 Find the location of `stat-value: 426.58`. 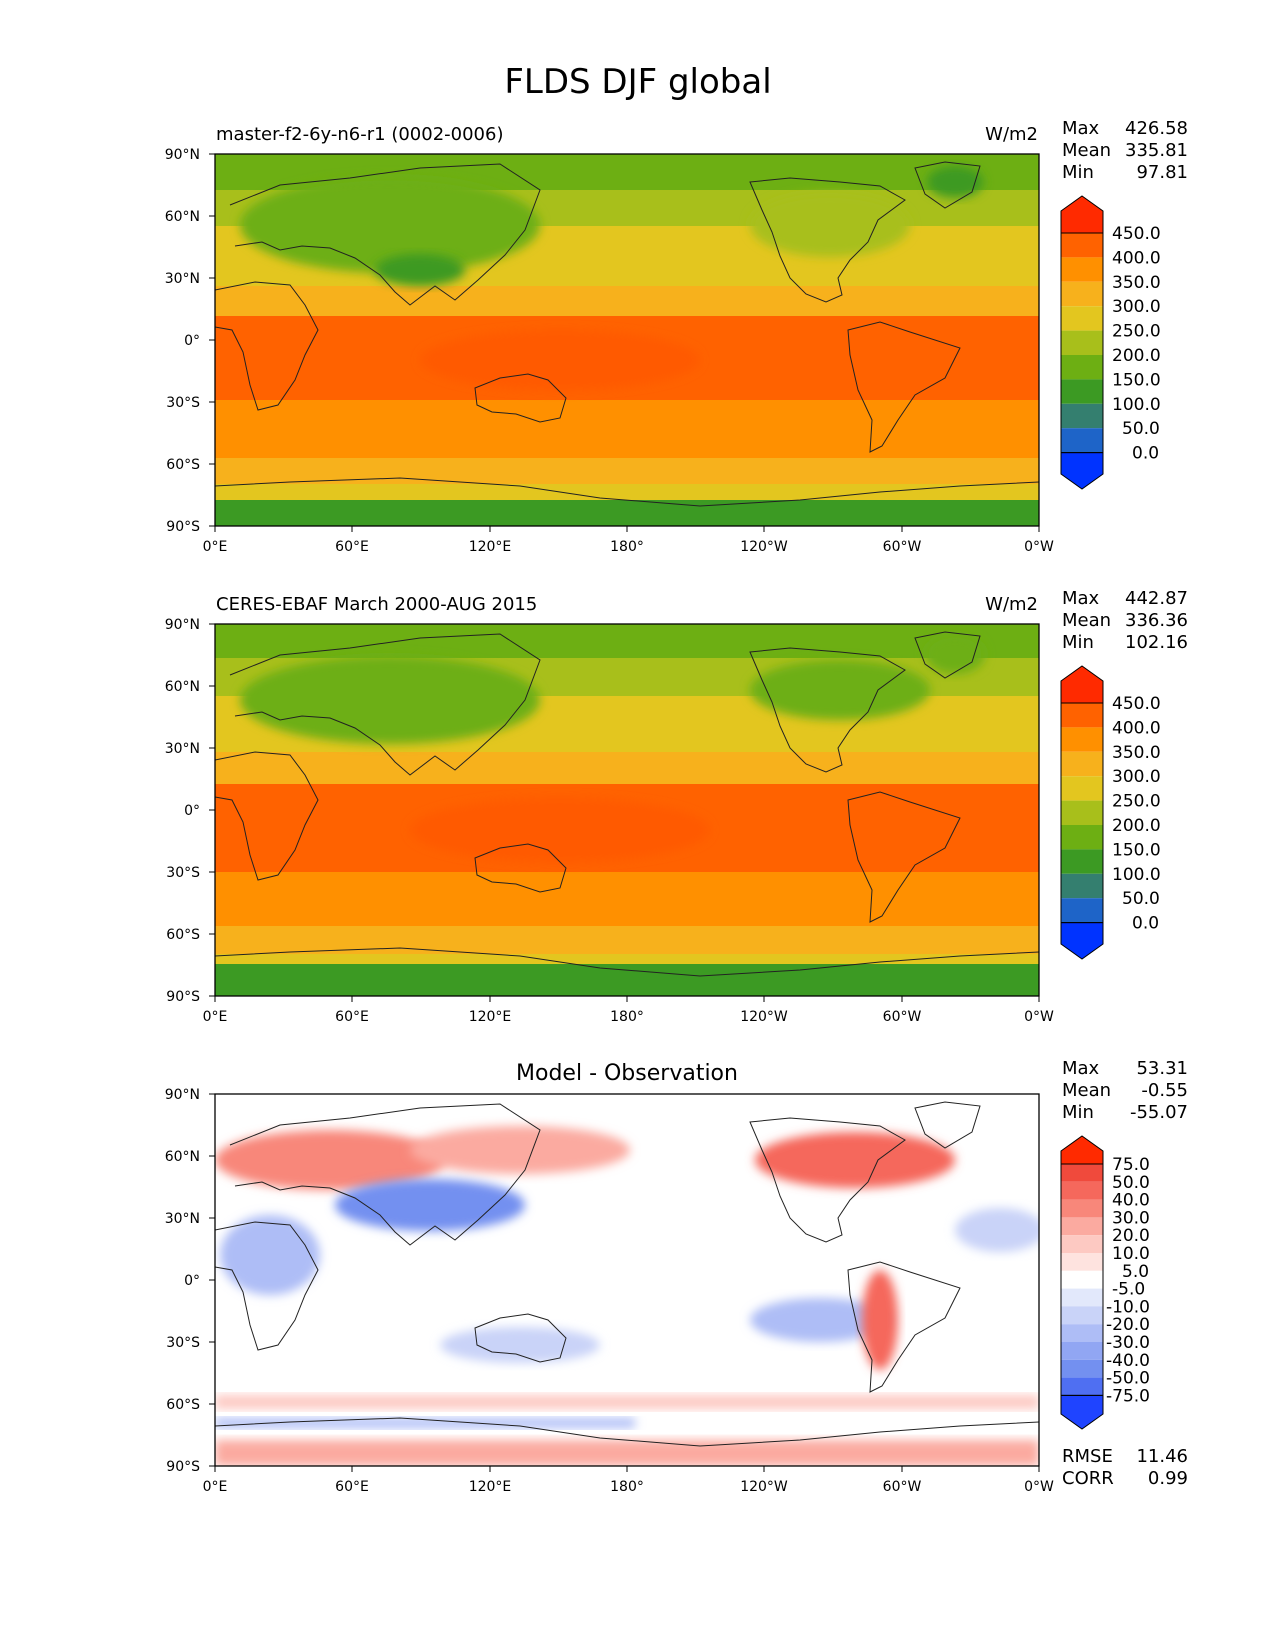

stat-value: 426.58 is located at coordinates (1156, 128).